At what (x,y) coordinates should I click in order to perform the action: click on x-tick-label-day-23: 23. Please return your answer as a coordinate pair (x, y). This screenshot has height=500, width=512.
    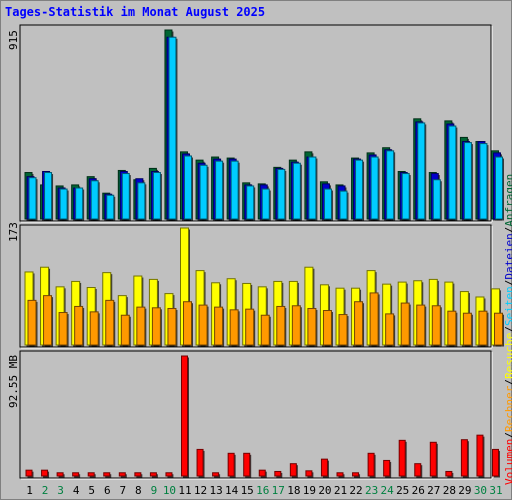
    Looking at the image, I should click on (371, 490).